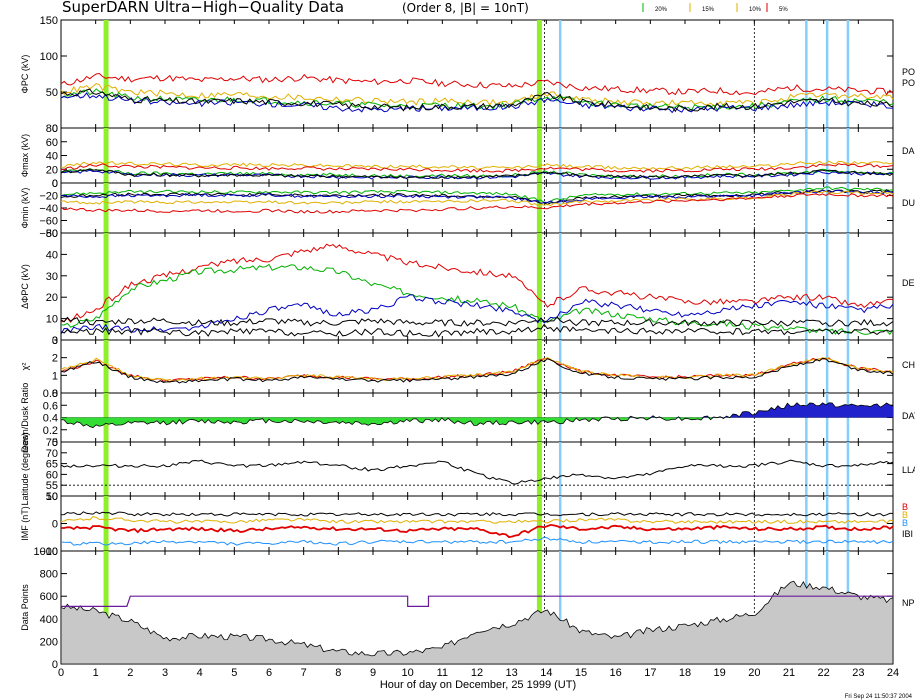 Image resolution: width=915 pixels, height=700 pixels. Describe the element at coordinates (465, 8) in the screenshot. I see `chart-subtitle: (Order 8, |B| = 10nT)` at that location.